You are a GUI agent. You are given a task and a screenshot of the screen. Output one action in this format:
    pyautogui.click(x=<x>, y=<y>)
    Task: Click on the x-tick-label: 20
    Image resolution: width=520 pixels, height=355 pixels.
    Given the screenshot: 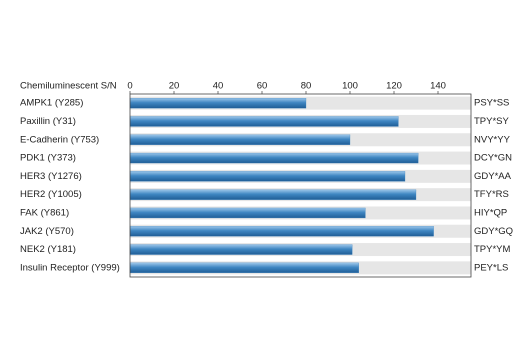 What is the action you would take?
    pyautogui.click(x=174, y=86)
    